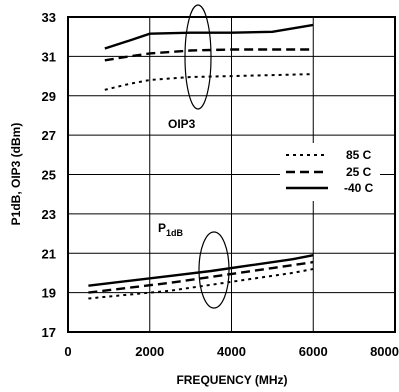  Describe the element at coordinates (149, 351) in the screenshot. I see `x-tick-label: 2000` at that location.